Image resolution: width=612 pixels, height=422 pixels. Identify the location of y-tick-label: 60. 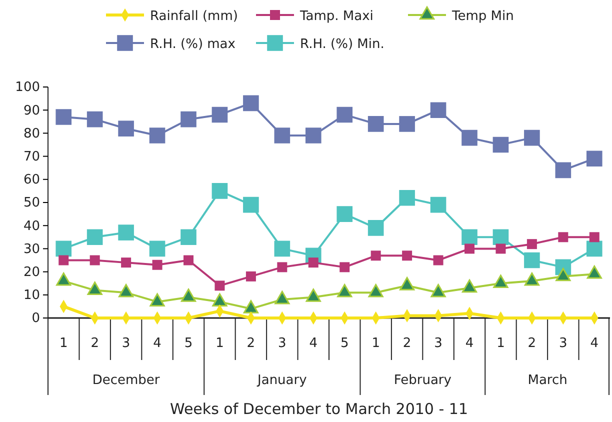
(31, 180).